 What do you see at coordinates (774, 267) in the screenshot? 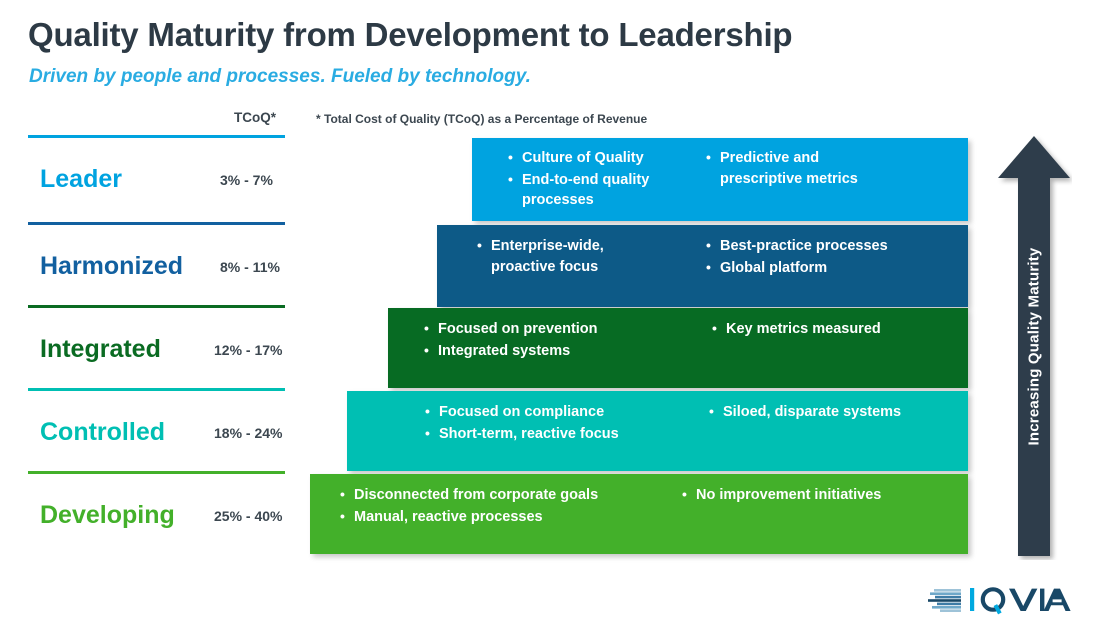
I see `bullet-text: Global platform` at bounding box center [774, 267].